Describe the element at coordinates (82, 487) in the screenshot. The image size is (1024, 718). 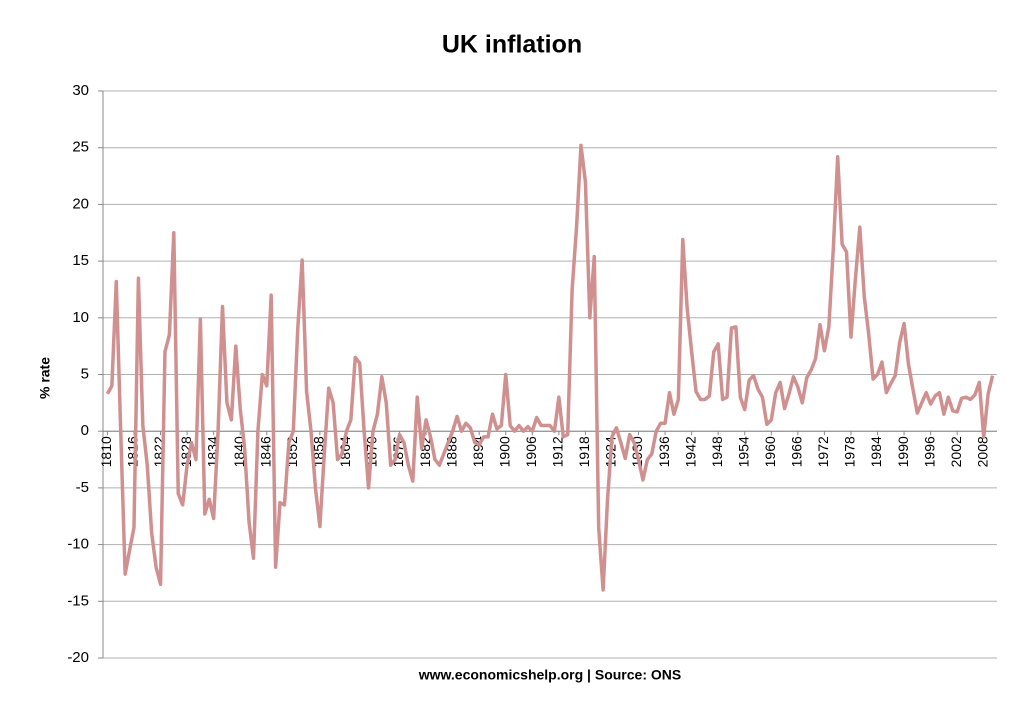
I see `y-tick-label: -5` at that location.